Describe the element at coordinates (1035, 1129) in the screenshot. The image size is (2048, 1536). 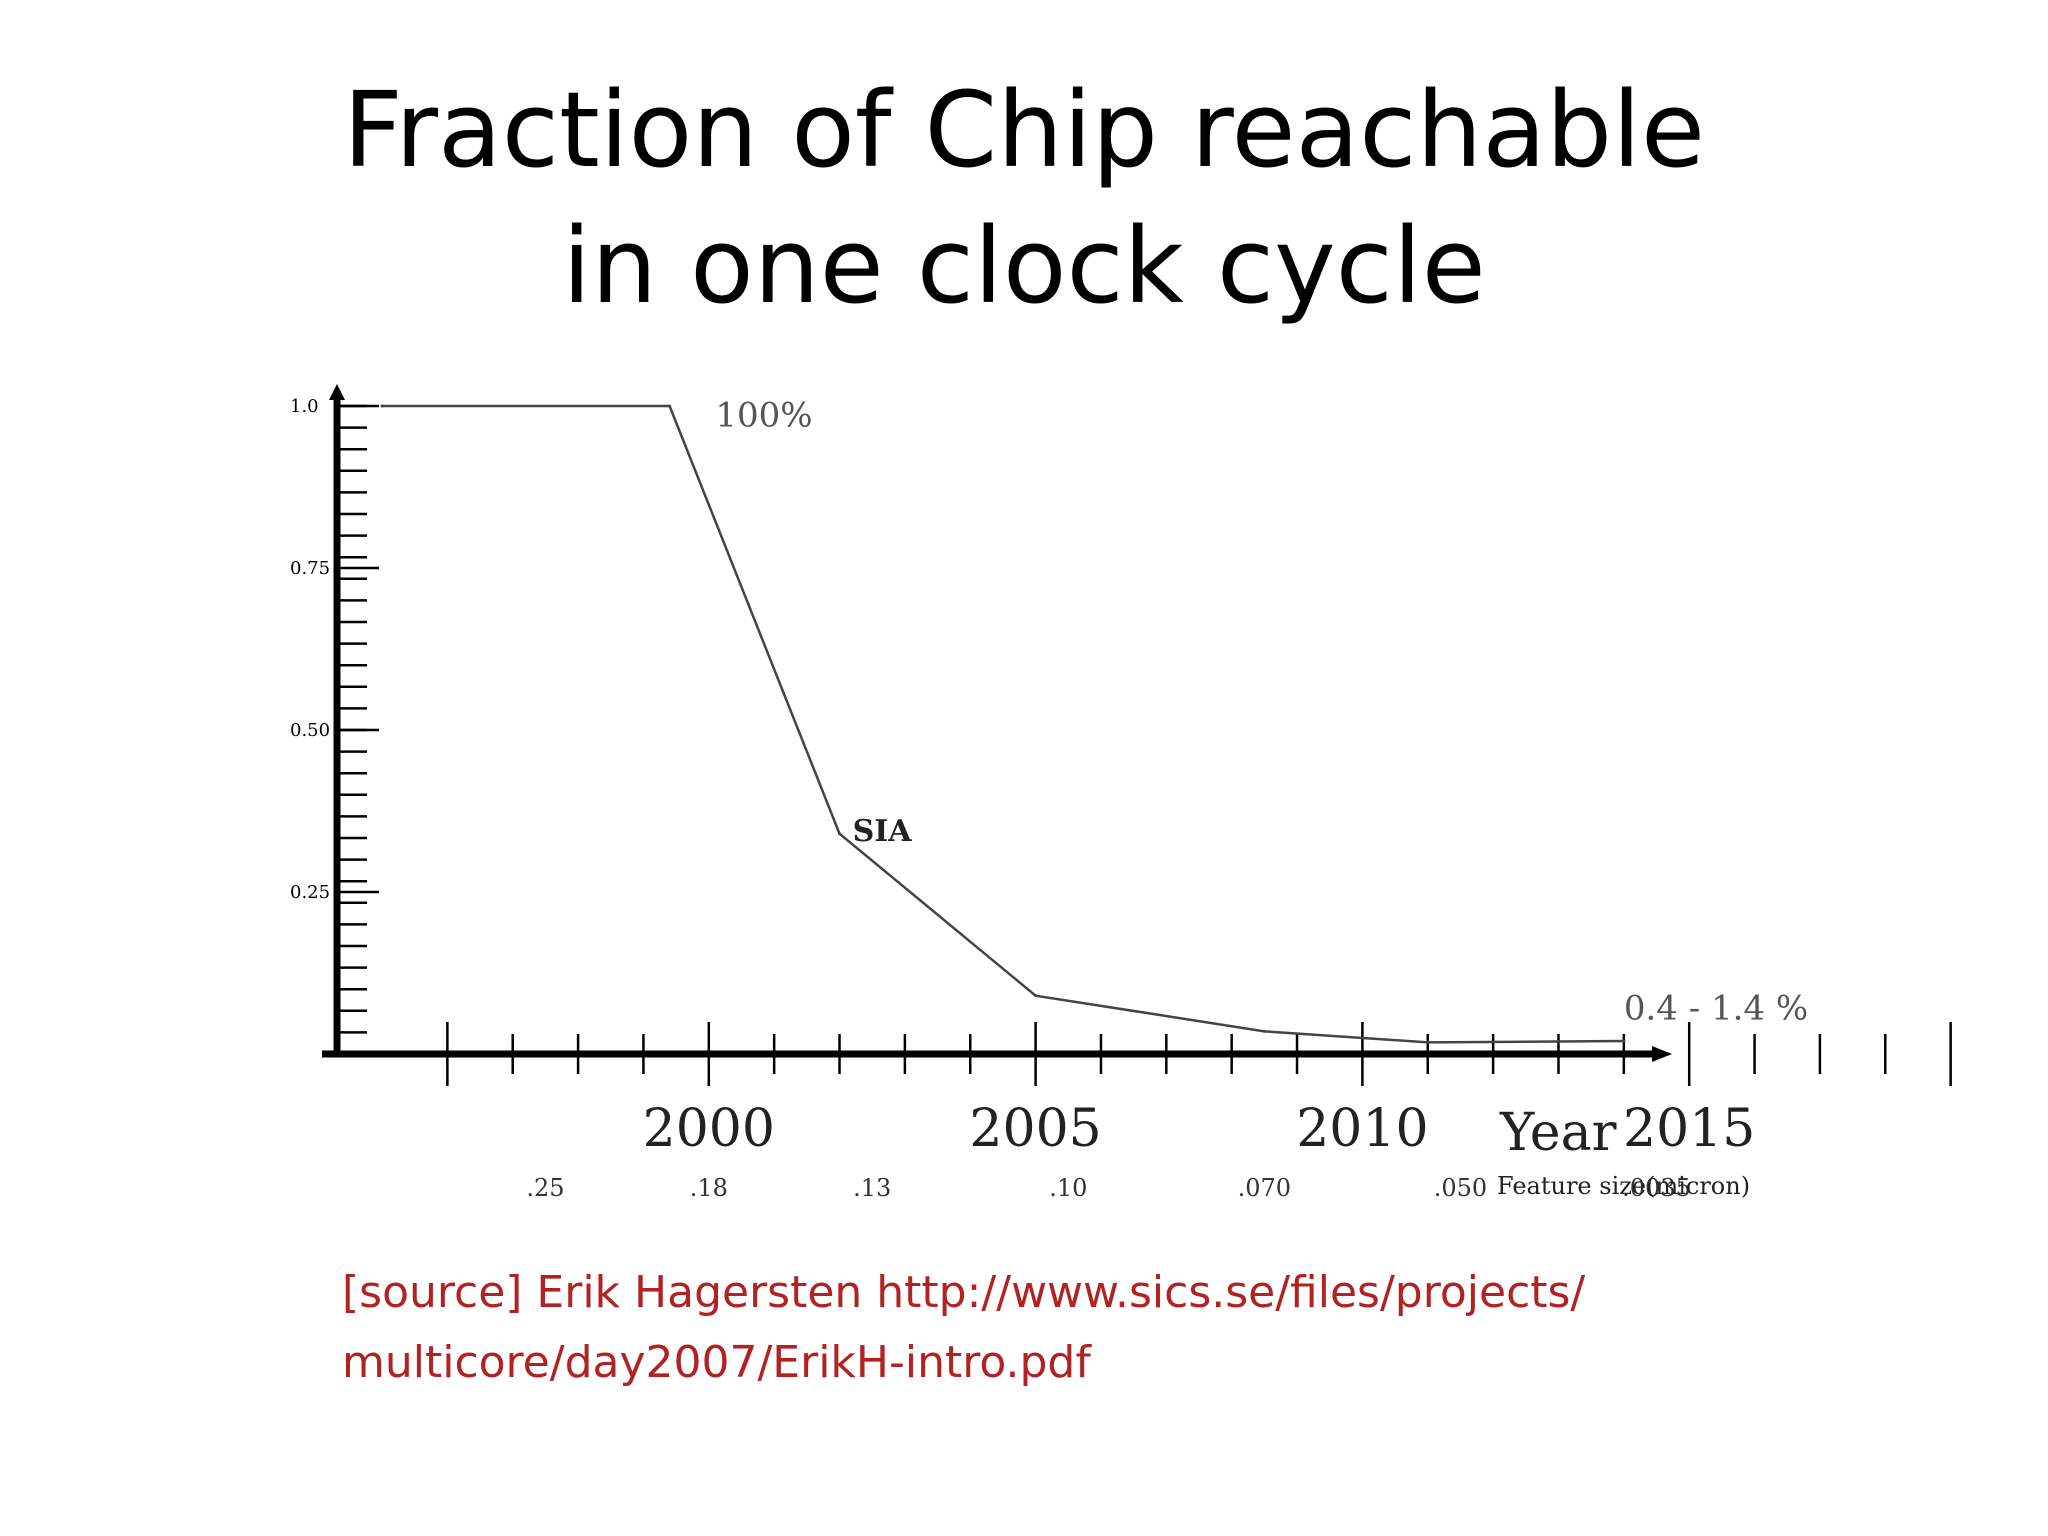
I see `x-tick-label: 2005` at that location.